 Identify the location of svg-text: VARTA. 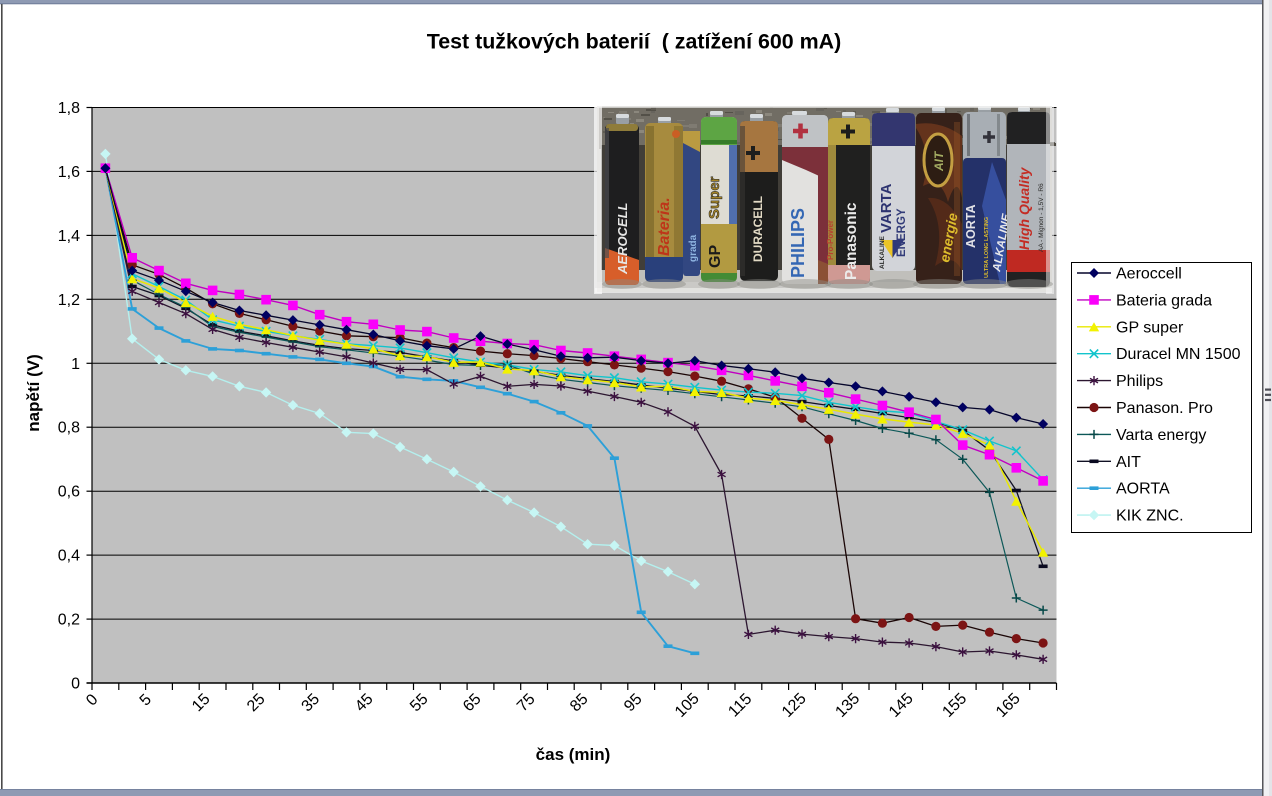
(886, 208).